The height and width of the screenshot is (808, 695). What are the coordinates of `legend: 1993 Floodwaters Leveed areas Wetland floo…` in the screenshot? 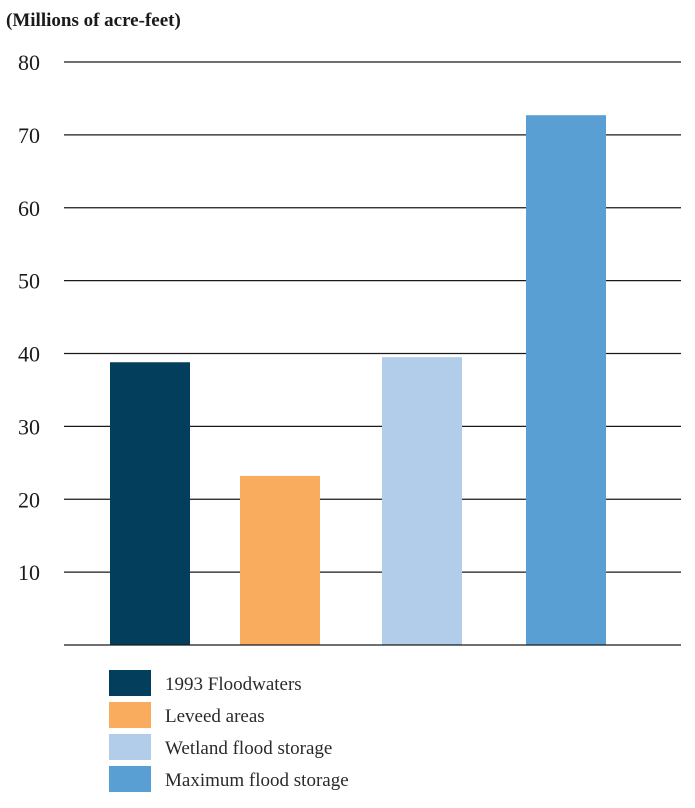 It's located at (229, 731).